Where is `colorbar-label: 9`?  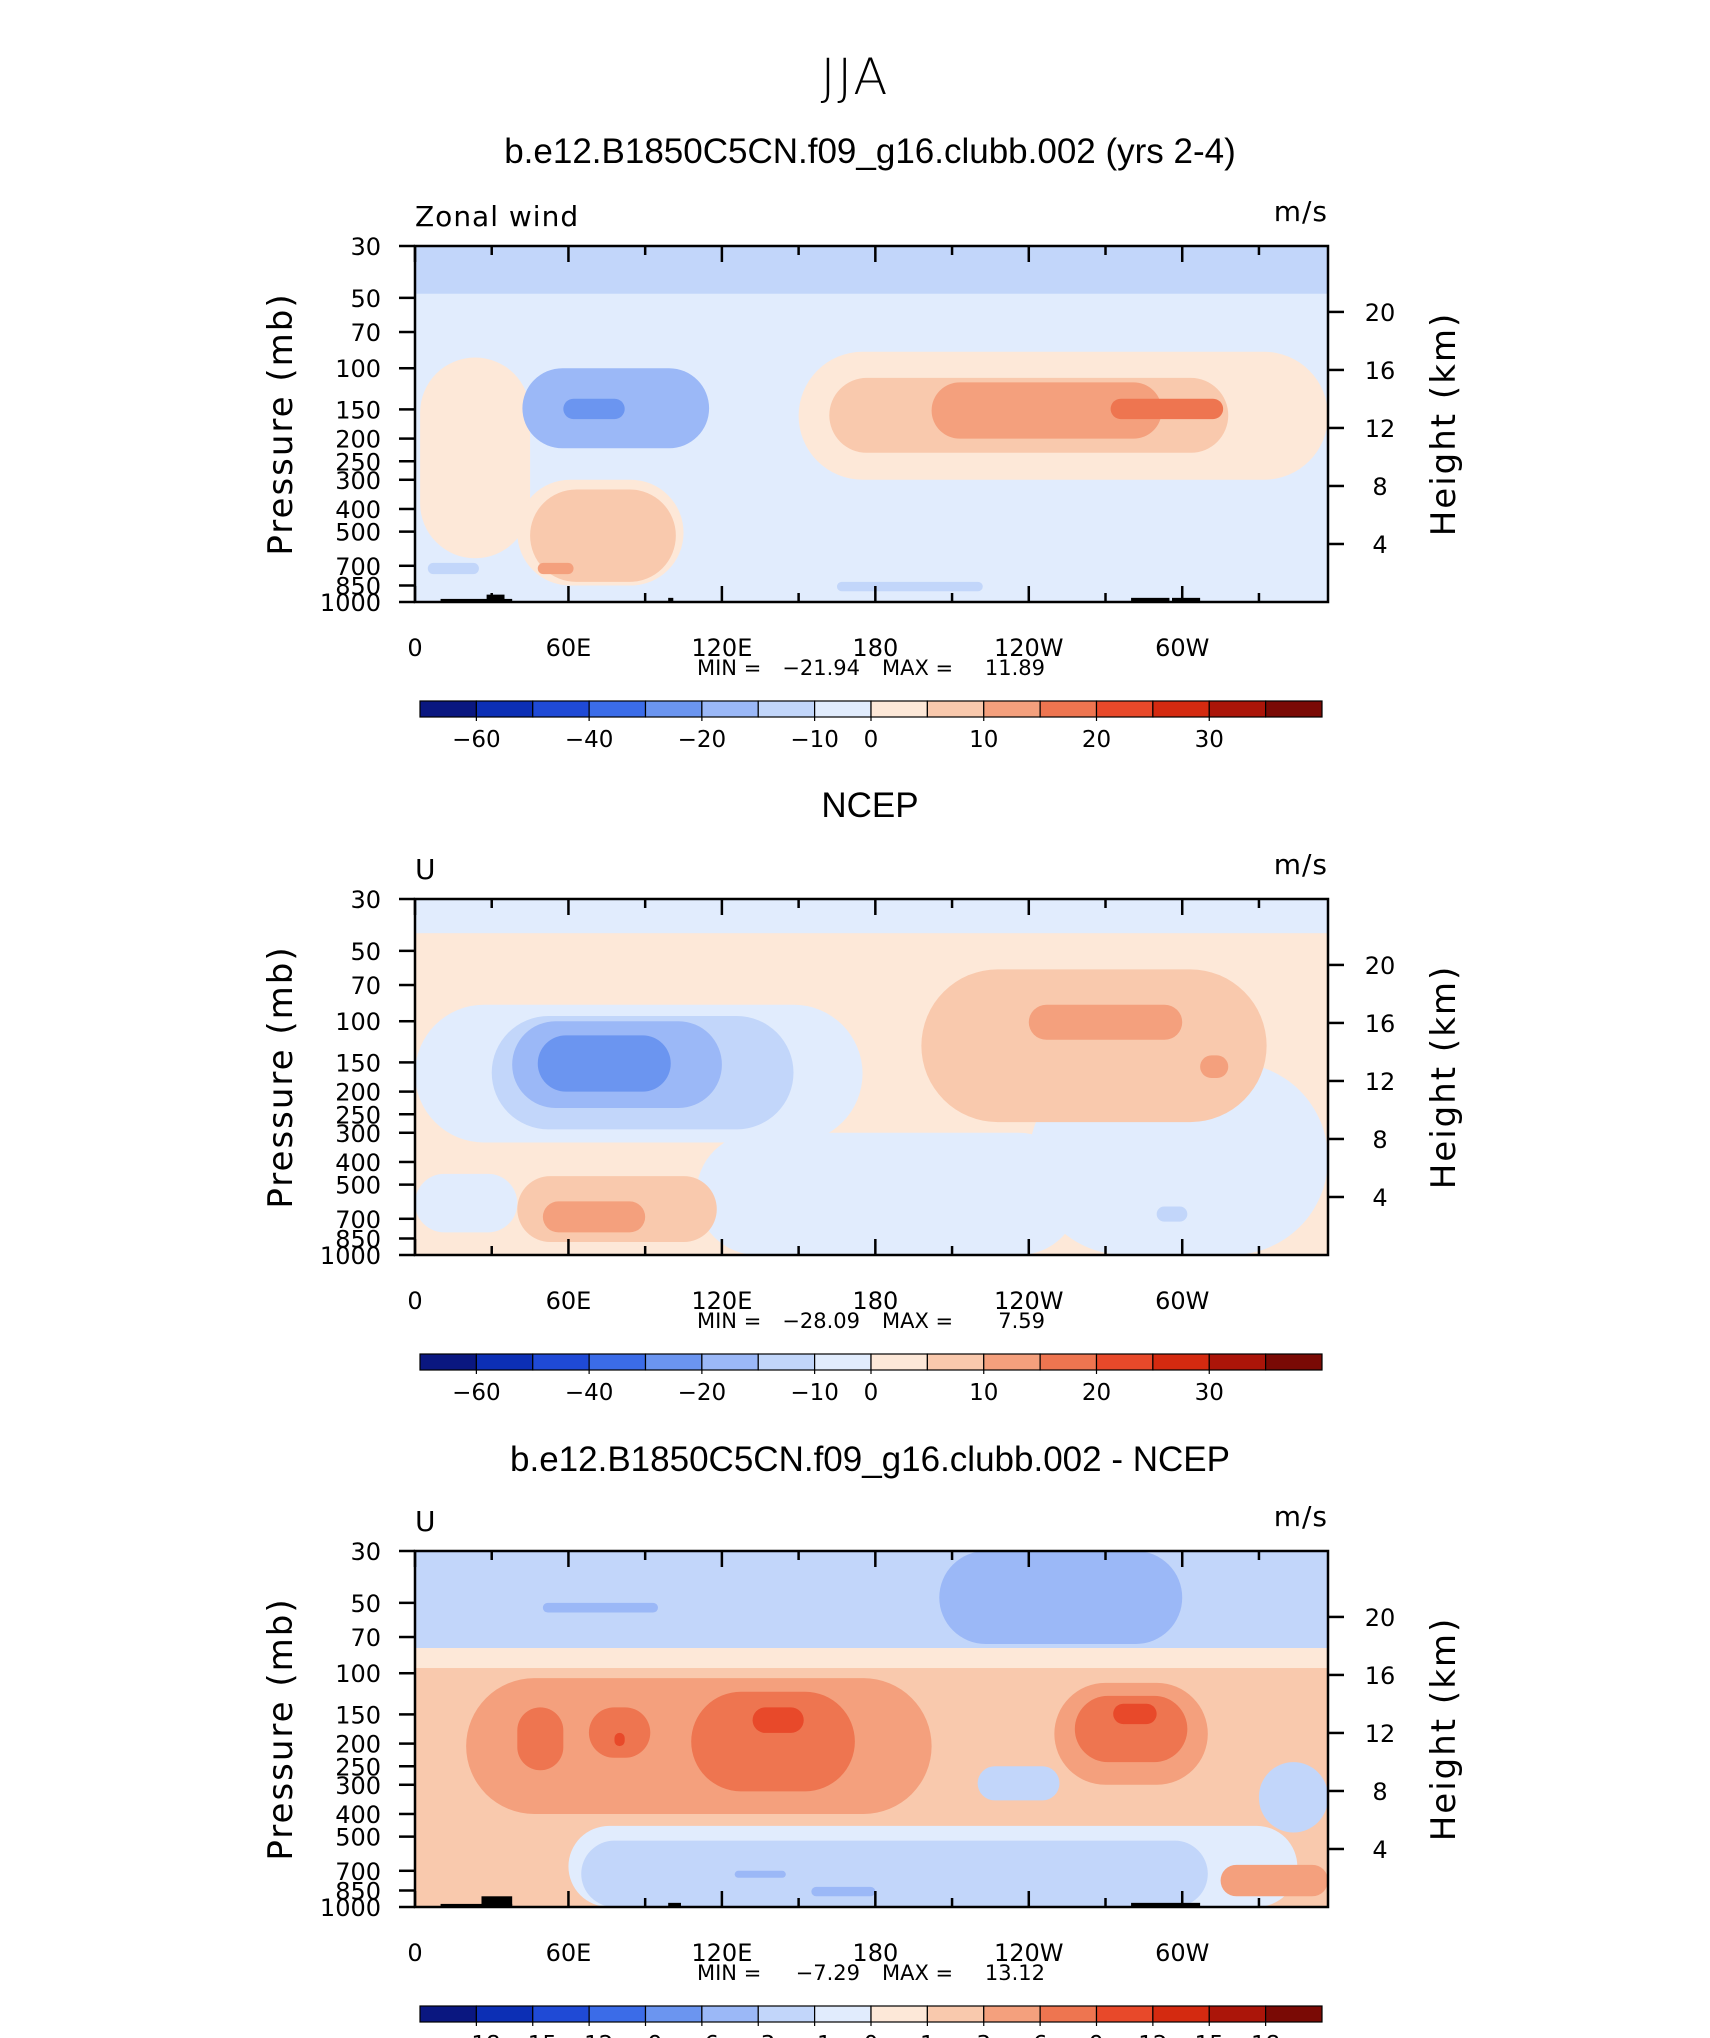 colorbar-label: 9 is located at coordinates (1096, 2035).